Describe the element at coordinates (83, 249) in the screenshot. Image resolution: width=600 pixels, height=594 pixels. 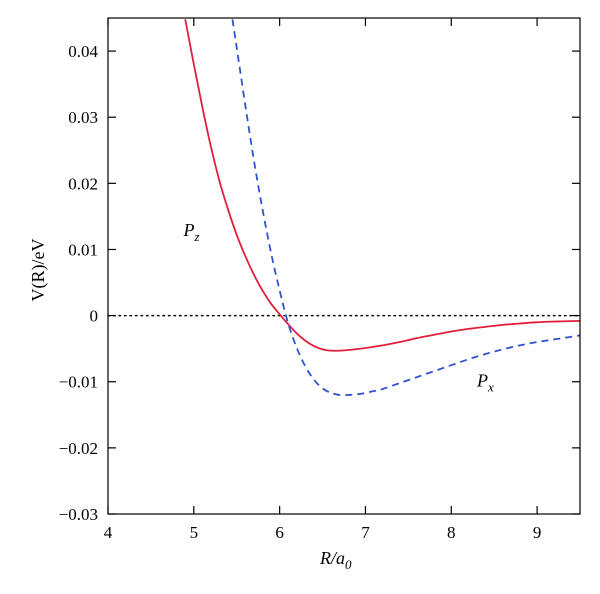
I see `y-tick-label: 0.01` at that location.